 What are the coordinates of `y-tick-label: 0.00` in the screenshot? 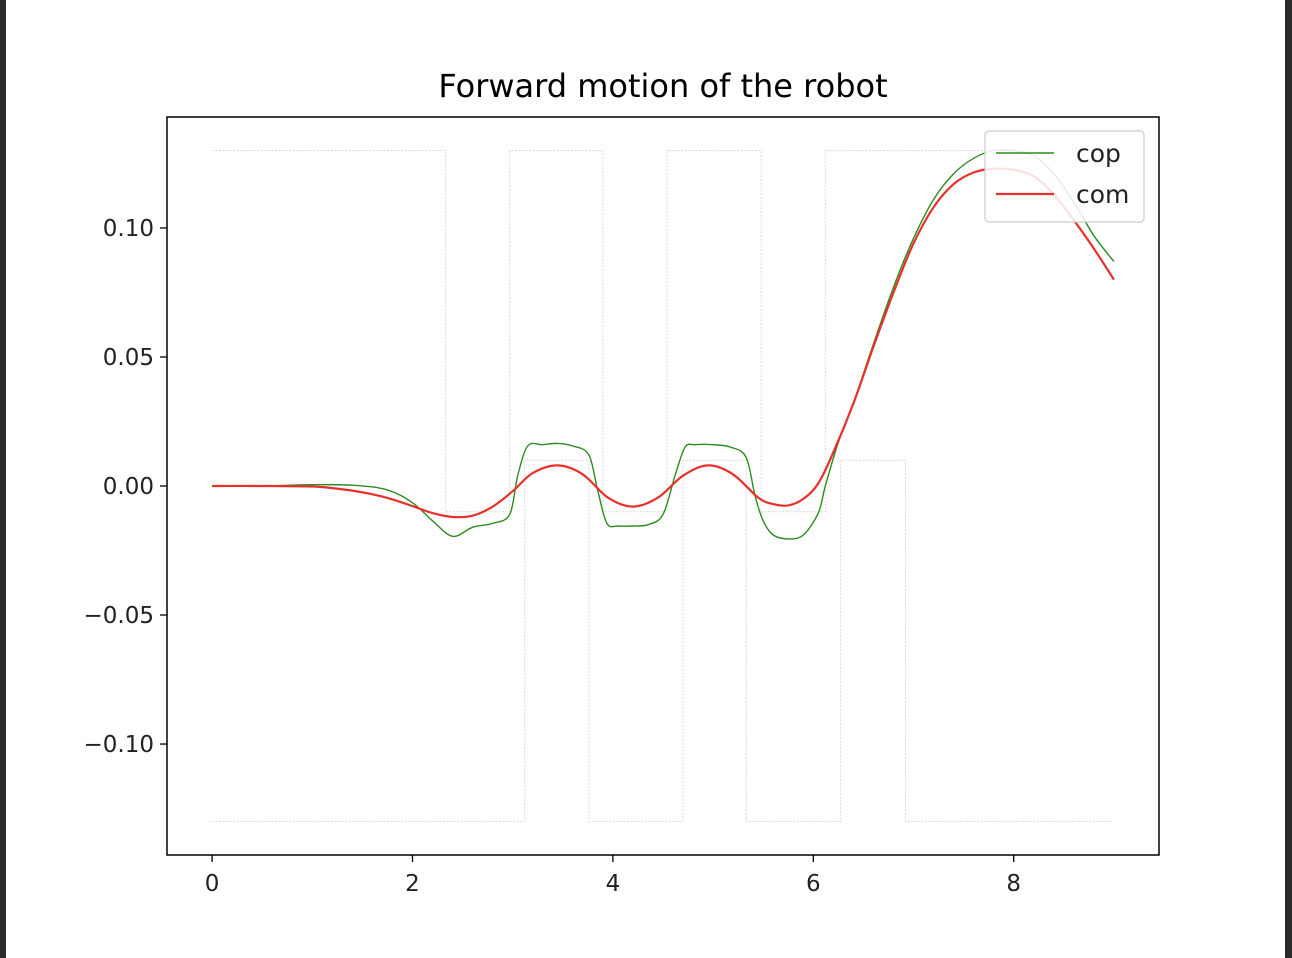 It's located at (128, 487).